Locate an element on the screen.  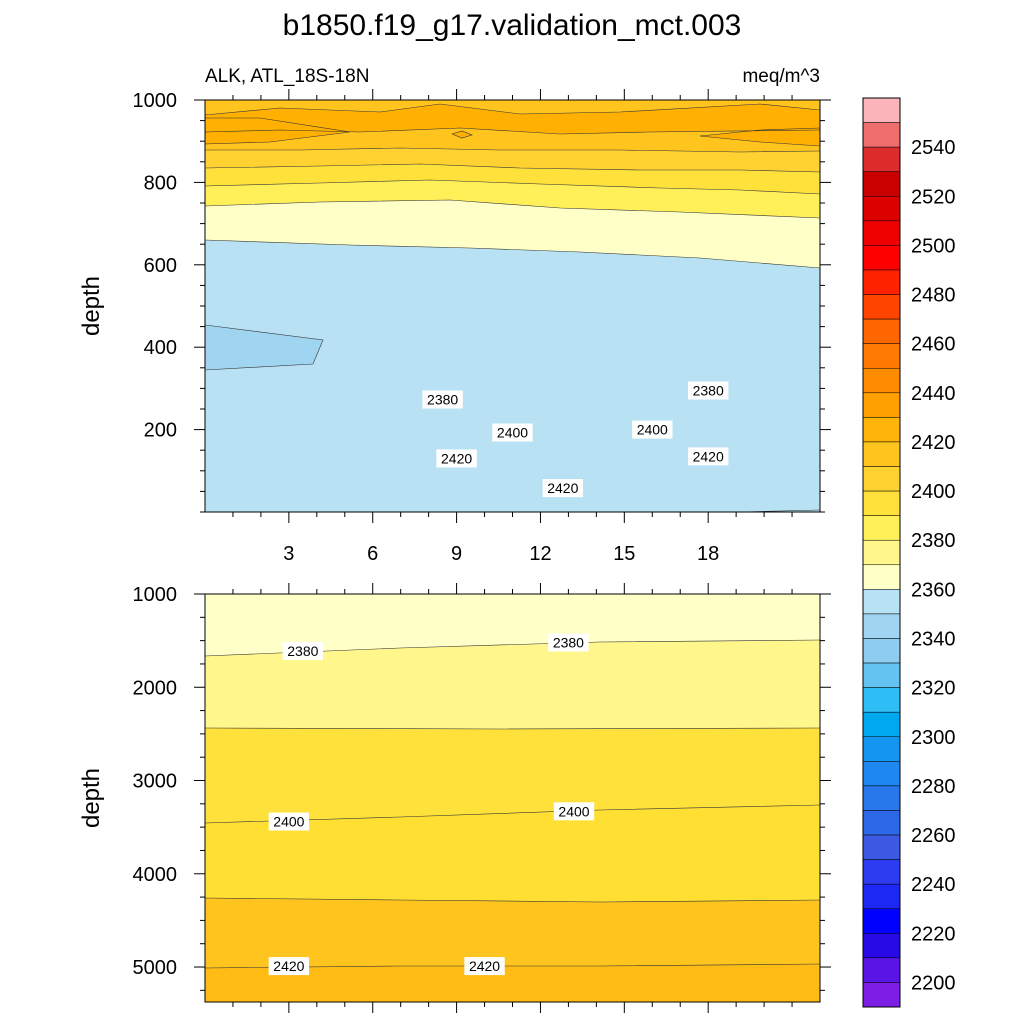
x-tick-label: 15 is located at coordinates (624, 554).